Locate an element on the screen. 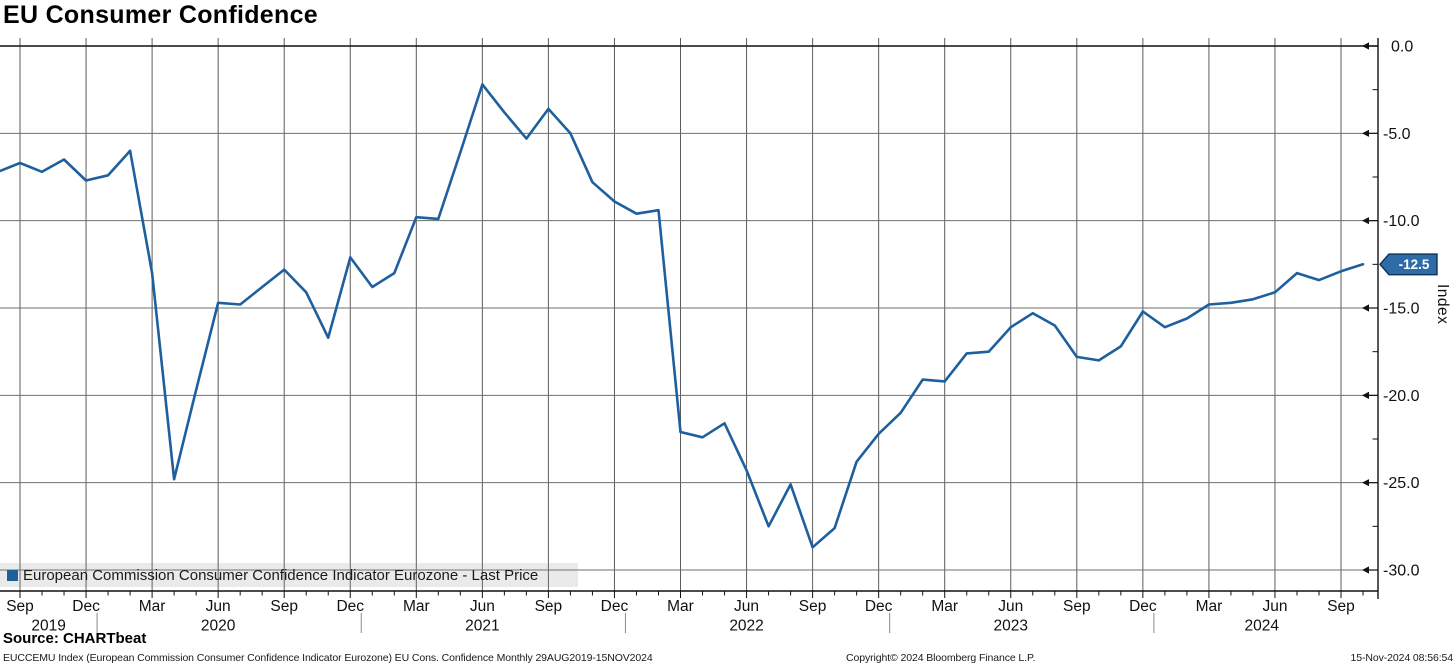 The image size is (1456, 666). y-axis-tick-label: -15.0 is located at coordinates (1401, 309).